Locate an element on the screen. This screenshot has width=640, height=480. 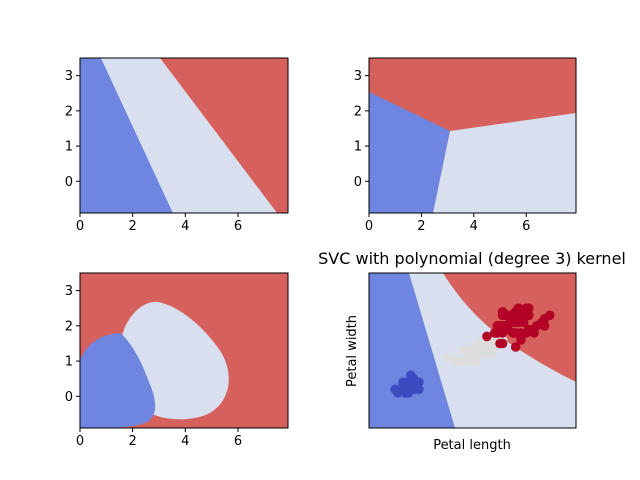
chart-title-4: SVC with polynomial (degree 3) kernel is located at coordinates (472, 258).